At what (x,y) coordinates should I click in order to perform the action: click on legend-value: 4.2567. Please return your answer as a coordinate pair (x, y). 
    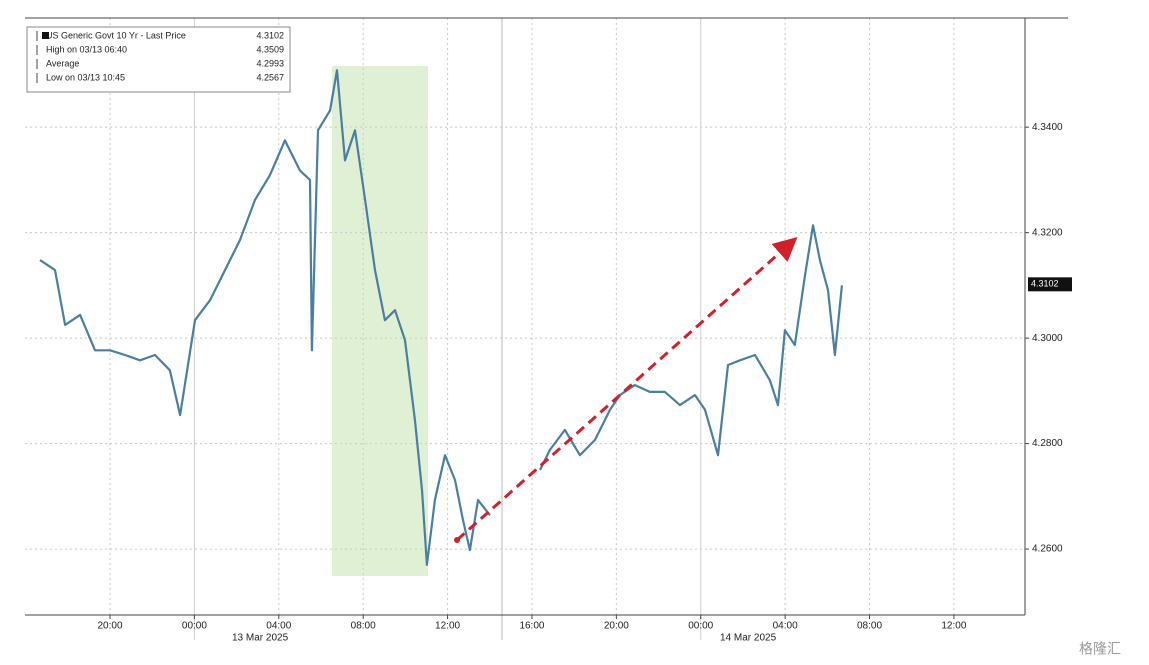
    Looking at the image, I should click on (270, 77).